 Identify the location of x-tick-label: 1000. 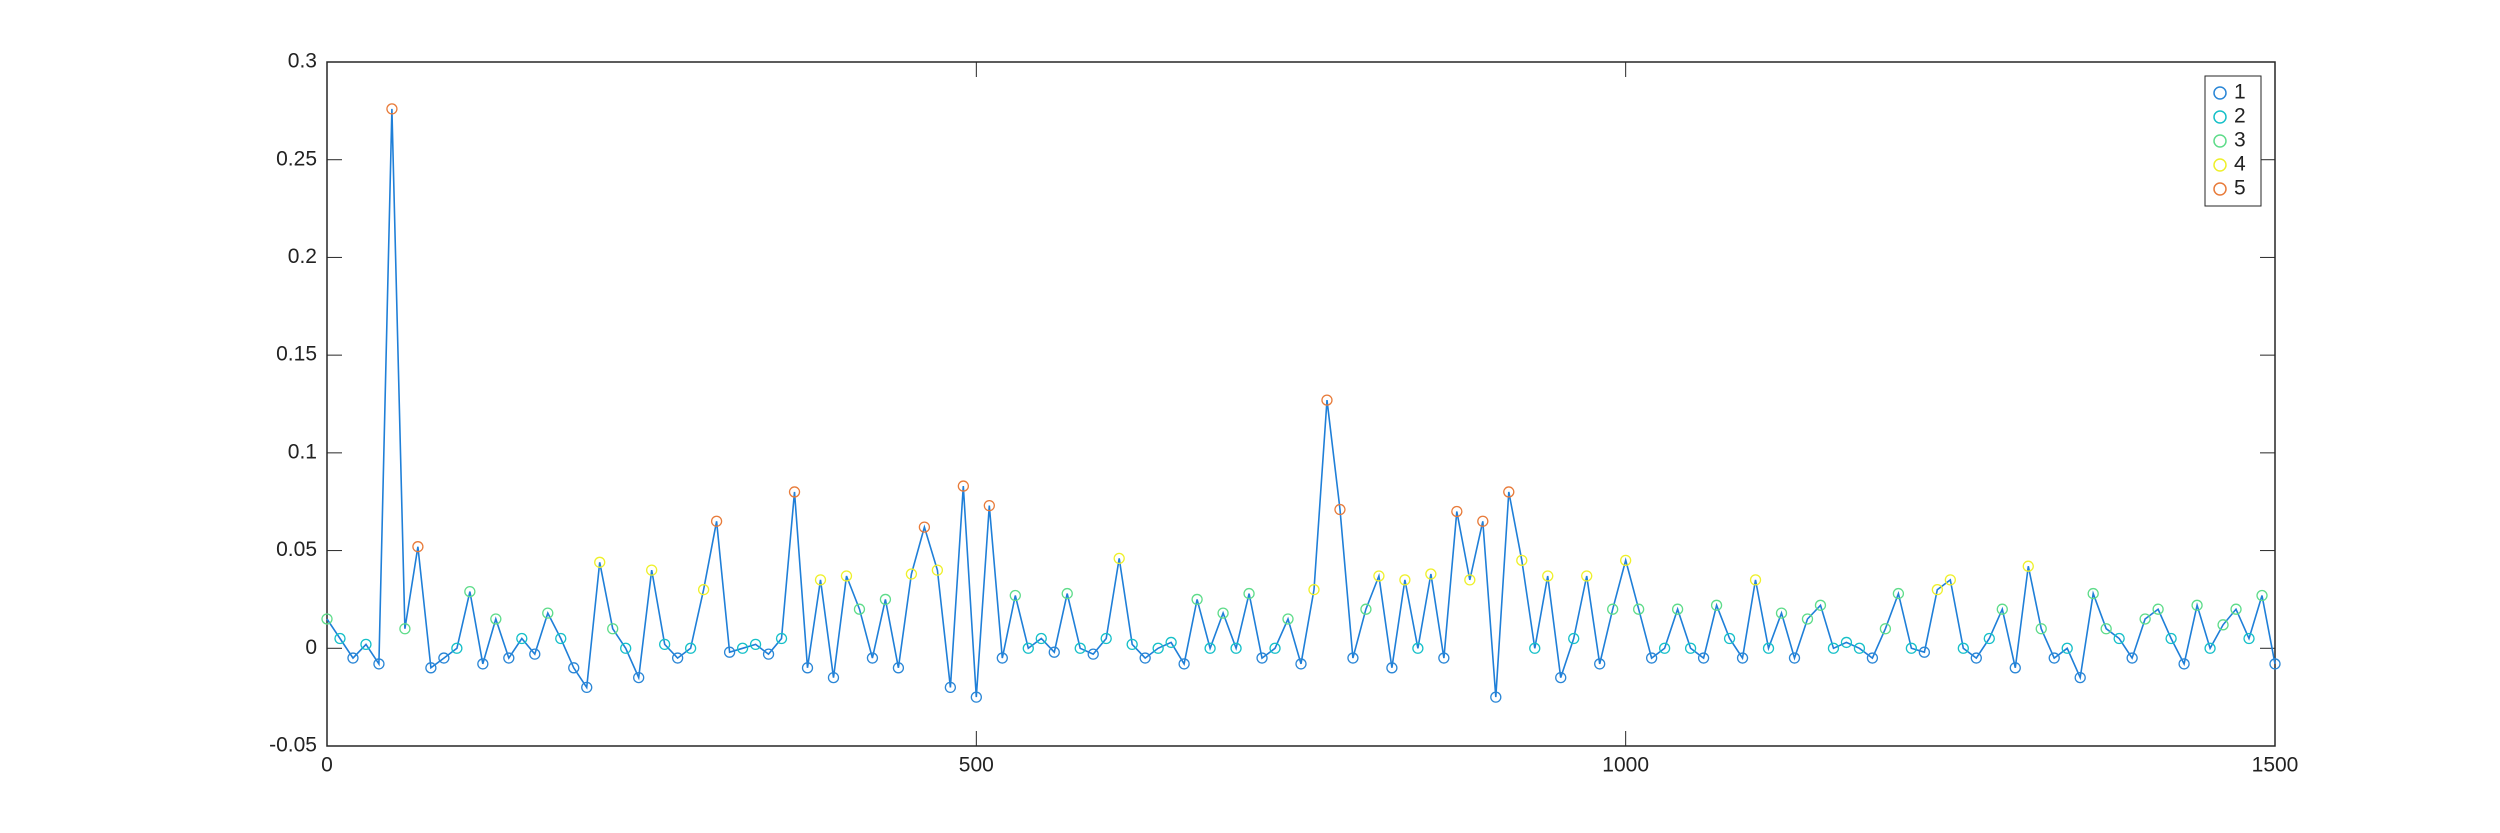
(1625, 765).